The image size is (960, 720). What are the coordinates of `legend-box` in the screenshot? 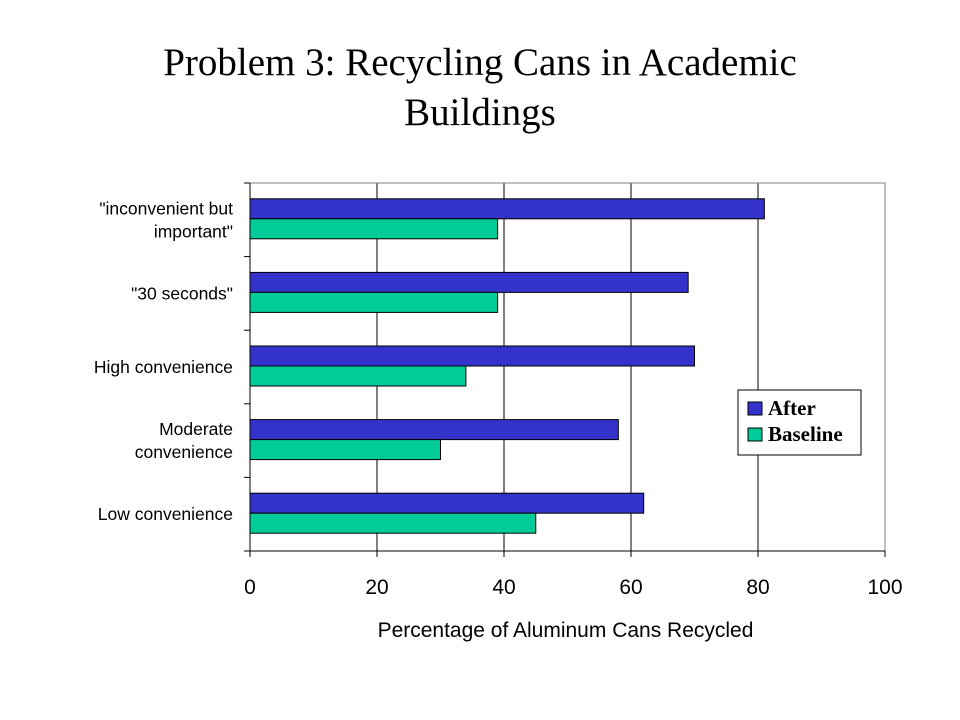 It's located at (799, 422).